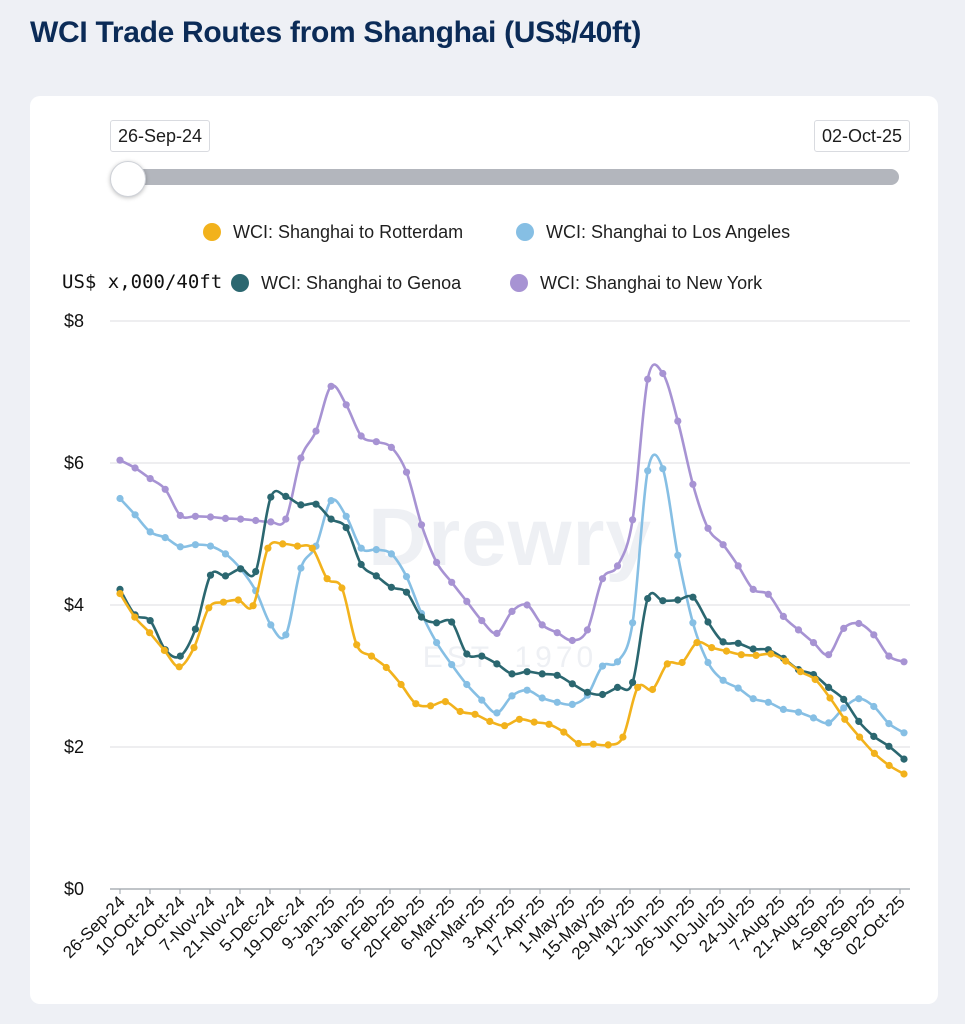 The image size is (965, 1024). I want to click on x-tick-label: 20-Mar-25, so click(454, 926).